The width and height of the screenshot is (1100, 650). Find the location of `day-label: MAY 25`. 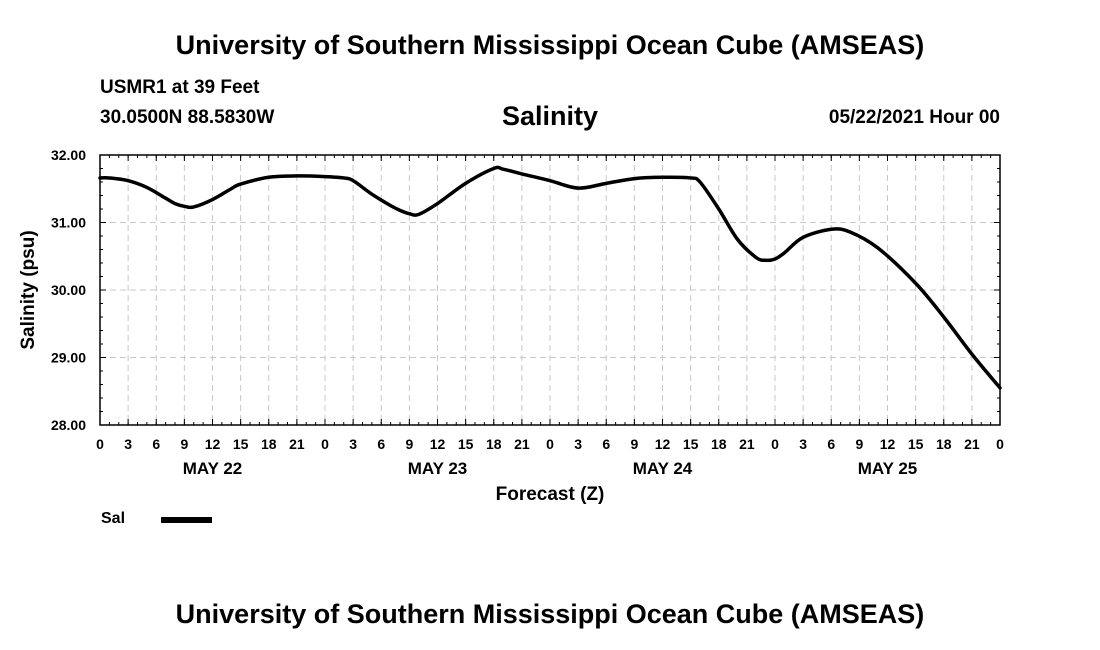

day-label: MAY 25 is located at coordinates (888, 468).